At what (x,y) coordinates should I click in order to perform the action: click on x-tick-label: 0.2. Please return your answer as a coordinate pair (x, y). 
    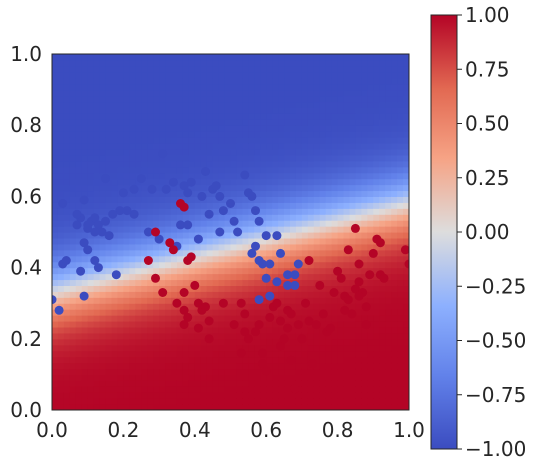
    Looking at the image, I should click on (123, 430).